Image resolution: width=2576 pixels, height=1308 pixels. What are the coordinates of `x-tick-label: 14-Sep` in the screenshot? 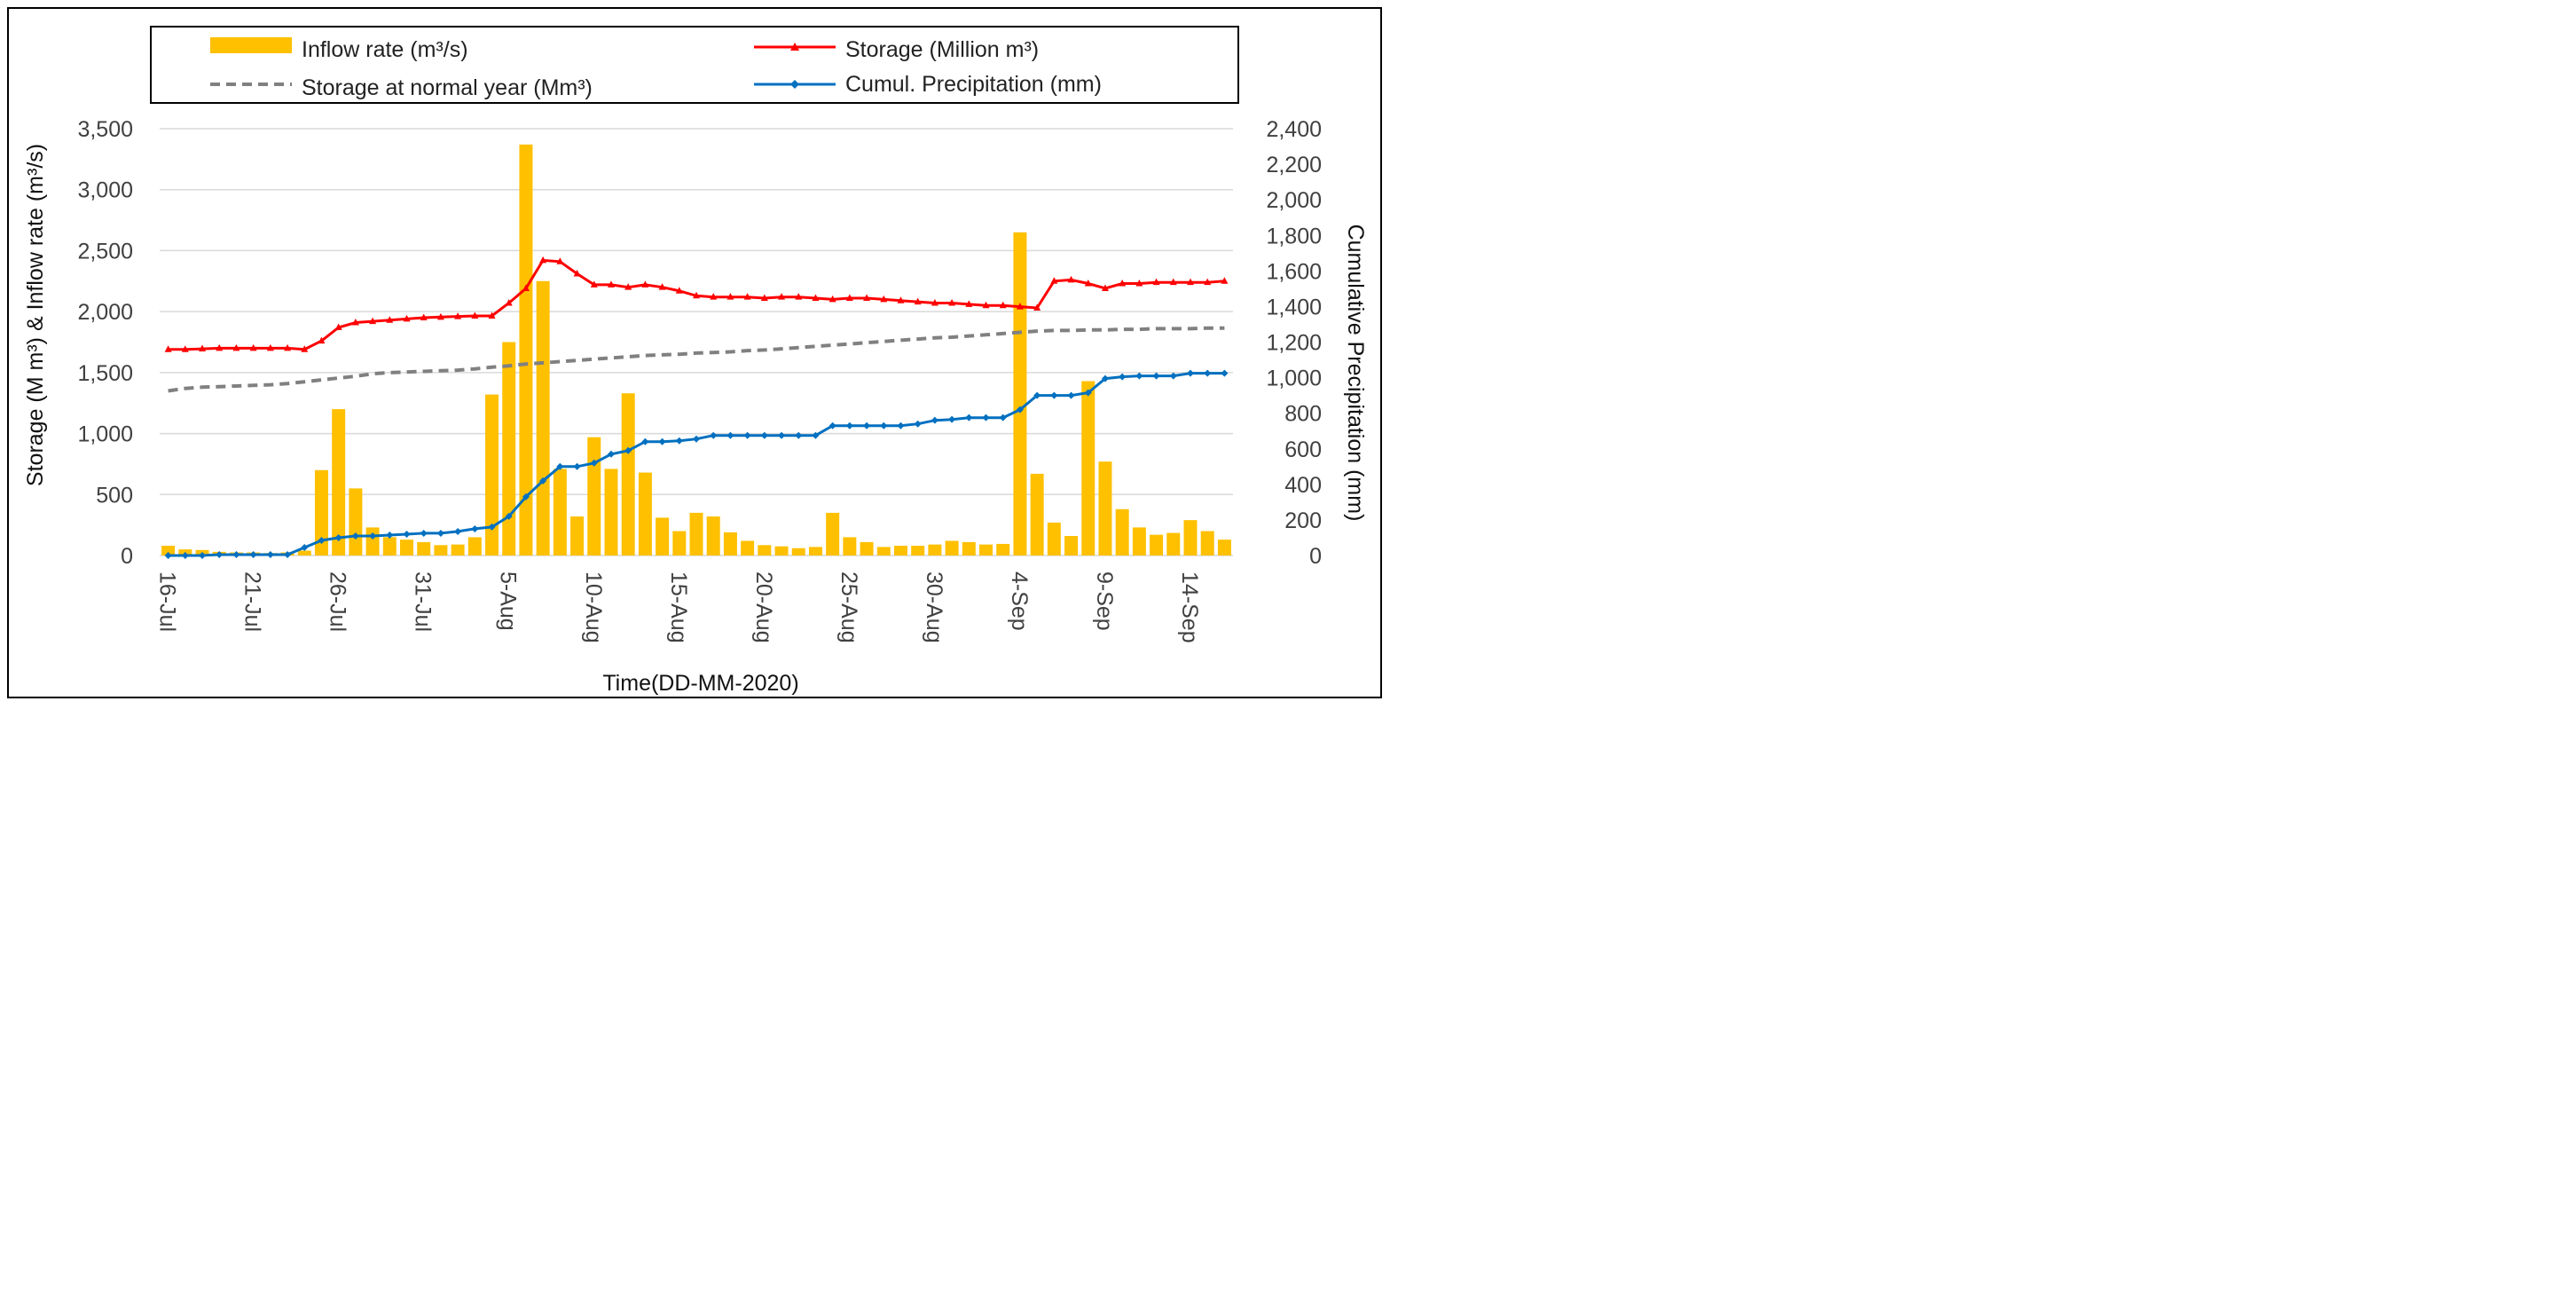 It's located at (1189, 607).